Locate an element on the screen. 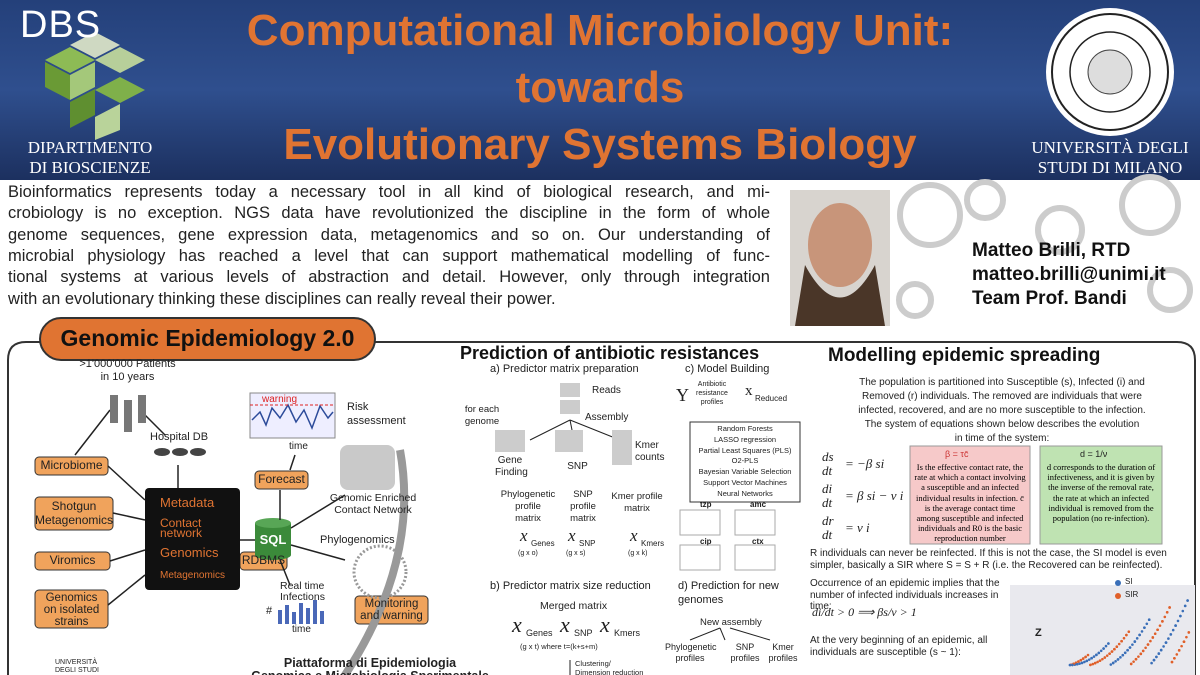 The height and width of the screenshot is (675, 1200). text: Assembly is located at coordinates (607, 417).